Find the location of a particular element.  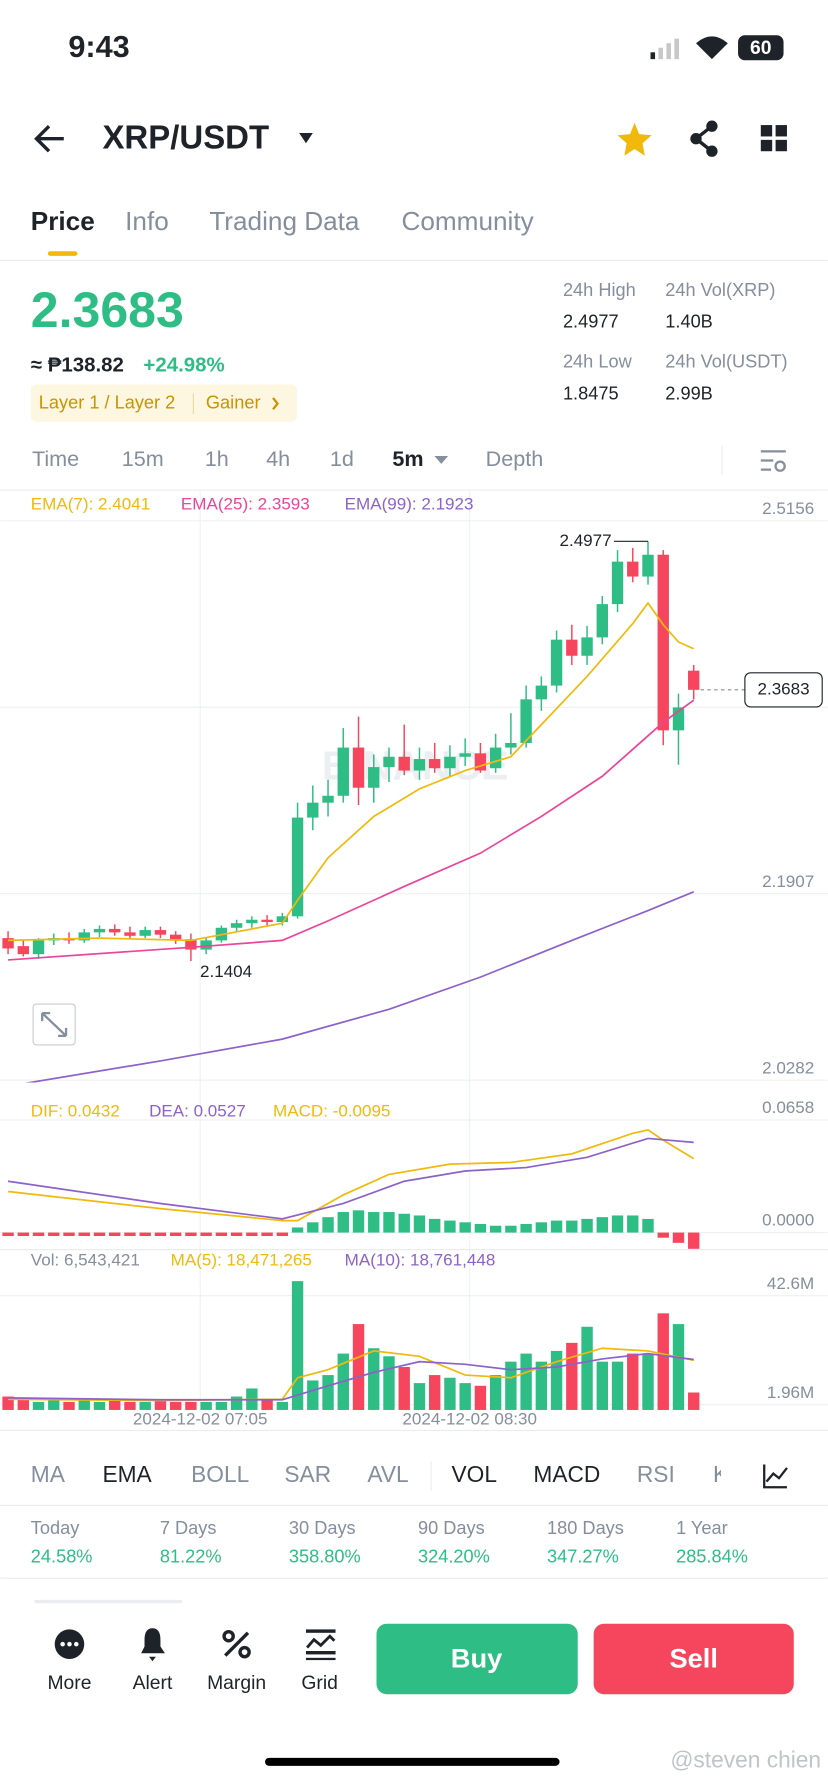

alert-icon is located at coordinates (153, 1645).